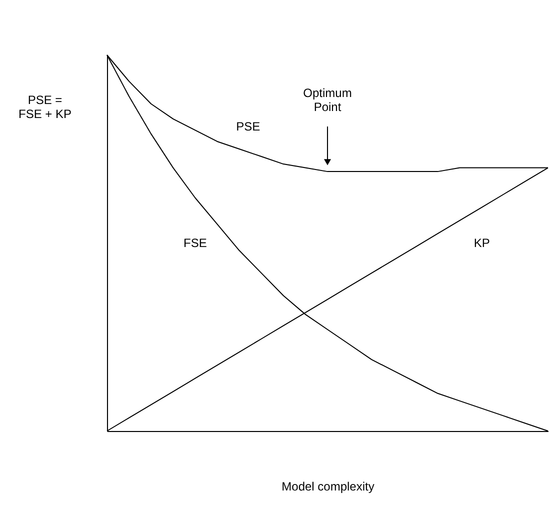 This screenshot has width=550, height=512. I want to click on y-axis-title: PSE = FSE + KP, so click(45, 107).